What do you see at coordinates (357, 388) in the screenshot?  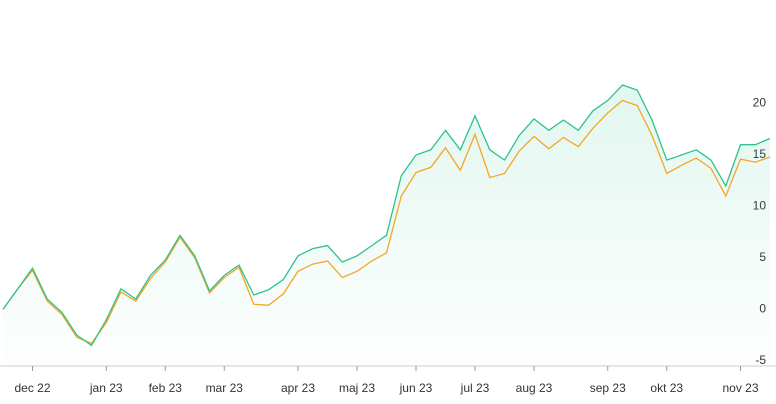 I see `x-tick-label: maj 23` at bounding box center [357, 388].